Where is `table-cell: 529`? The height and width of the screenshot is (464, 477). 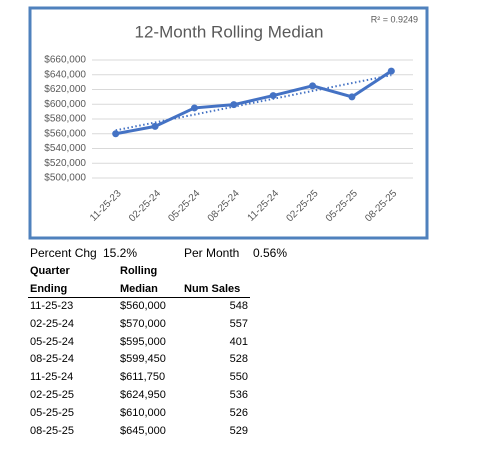 table-cell: 529 is located at coordinates (238, 430).